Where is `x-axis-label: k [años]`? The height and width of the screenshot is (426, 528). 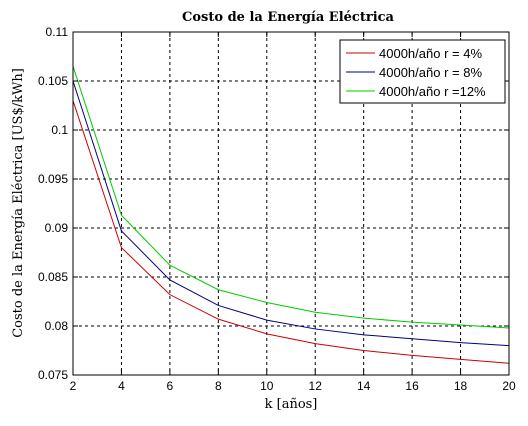
x-axis-label: k [años] is located at coordinates (291, 404).